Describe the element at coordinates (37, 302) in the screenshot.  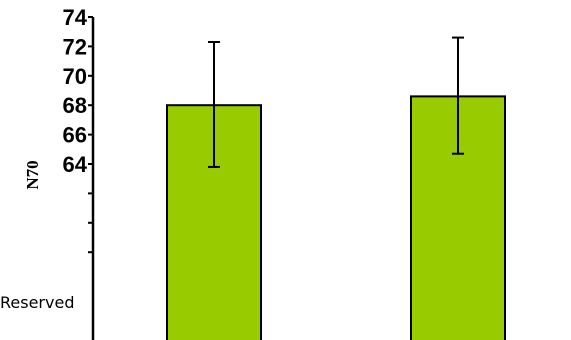
I see `annotation-text: Reserved` at that location.